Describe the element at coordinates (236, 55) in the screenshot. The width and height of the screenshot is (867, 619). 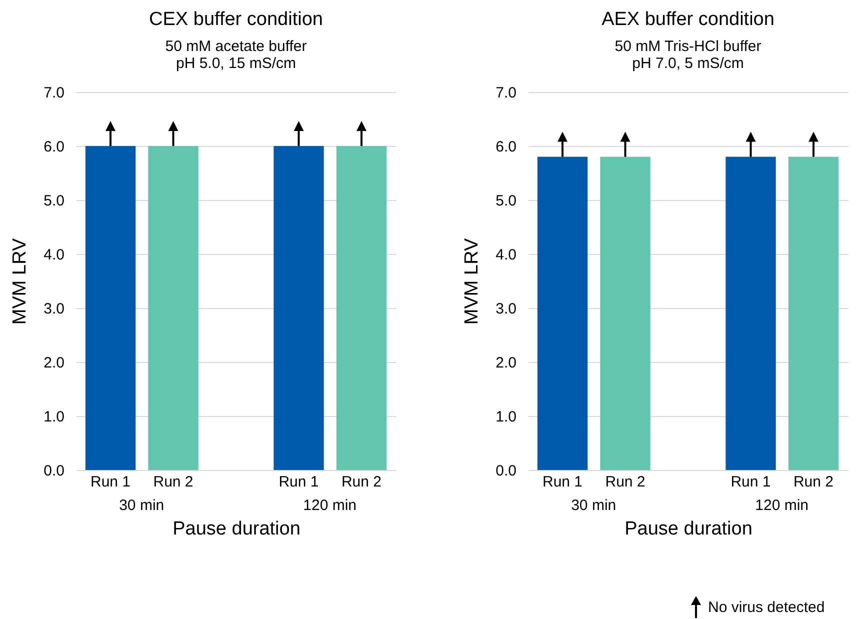
I see `chart-subtitle: 50 mM acetate buffer pH 5.0, 15 mS/cm` at that location.